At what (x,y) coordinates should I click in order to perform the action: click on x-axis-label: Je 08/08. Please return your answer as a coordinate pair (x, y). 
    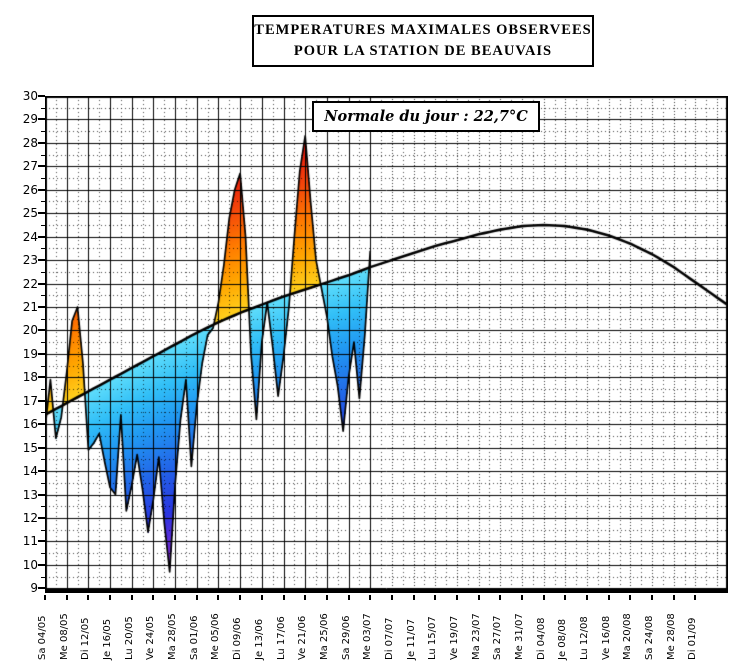
    Looking at the image, I should click on (563, 639).